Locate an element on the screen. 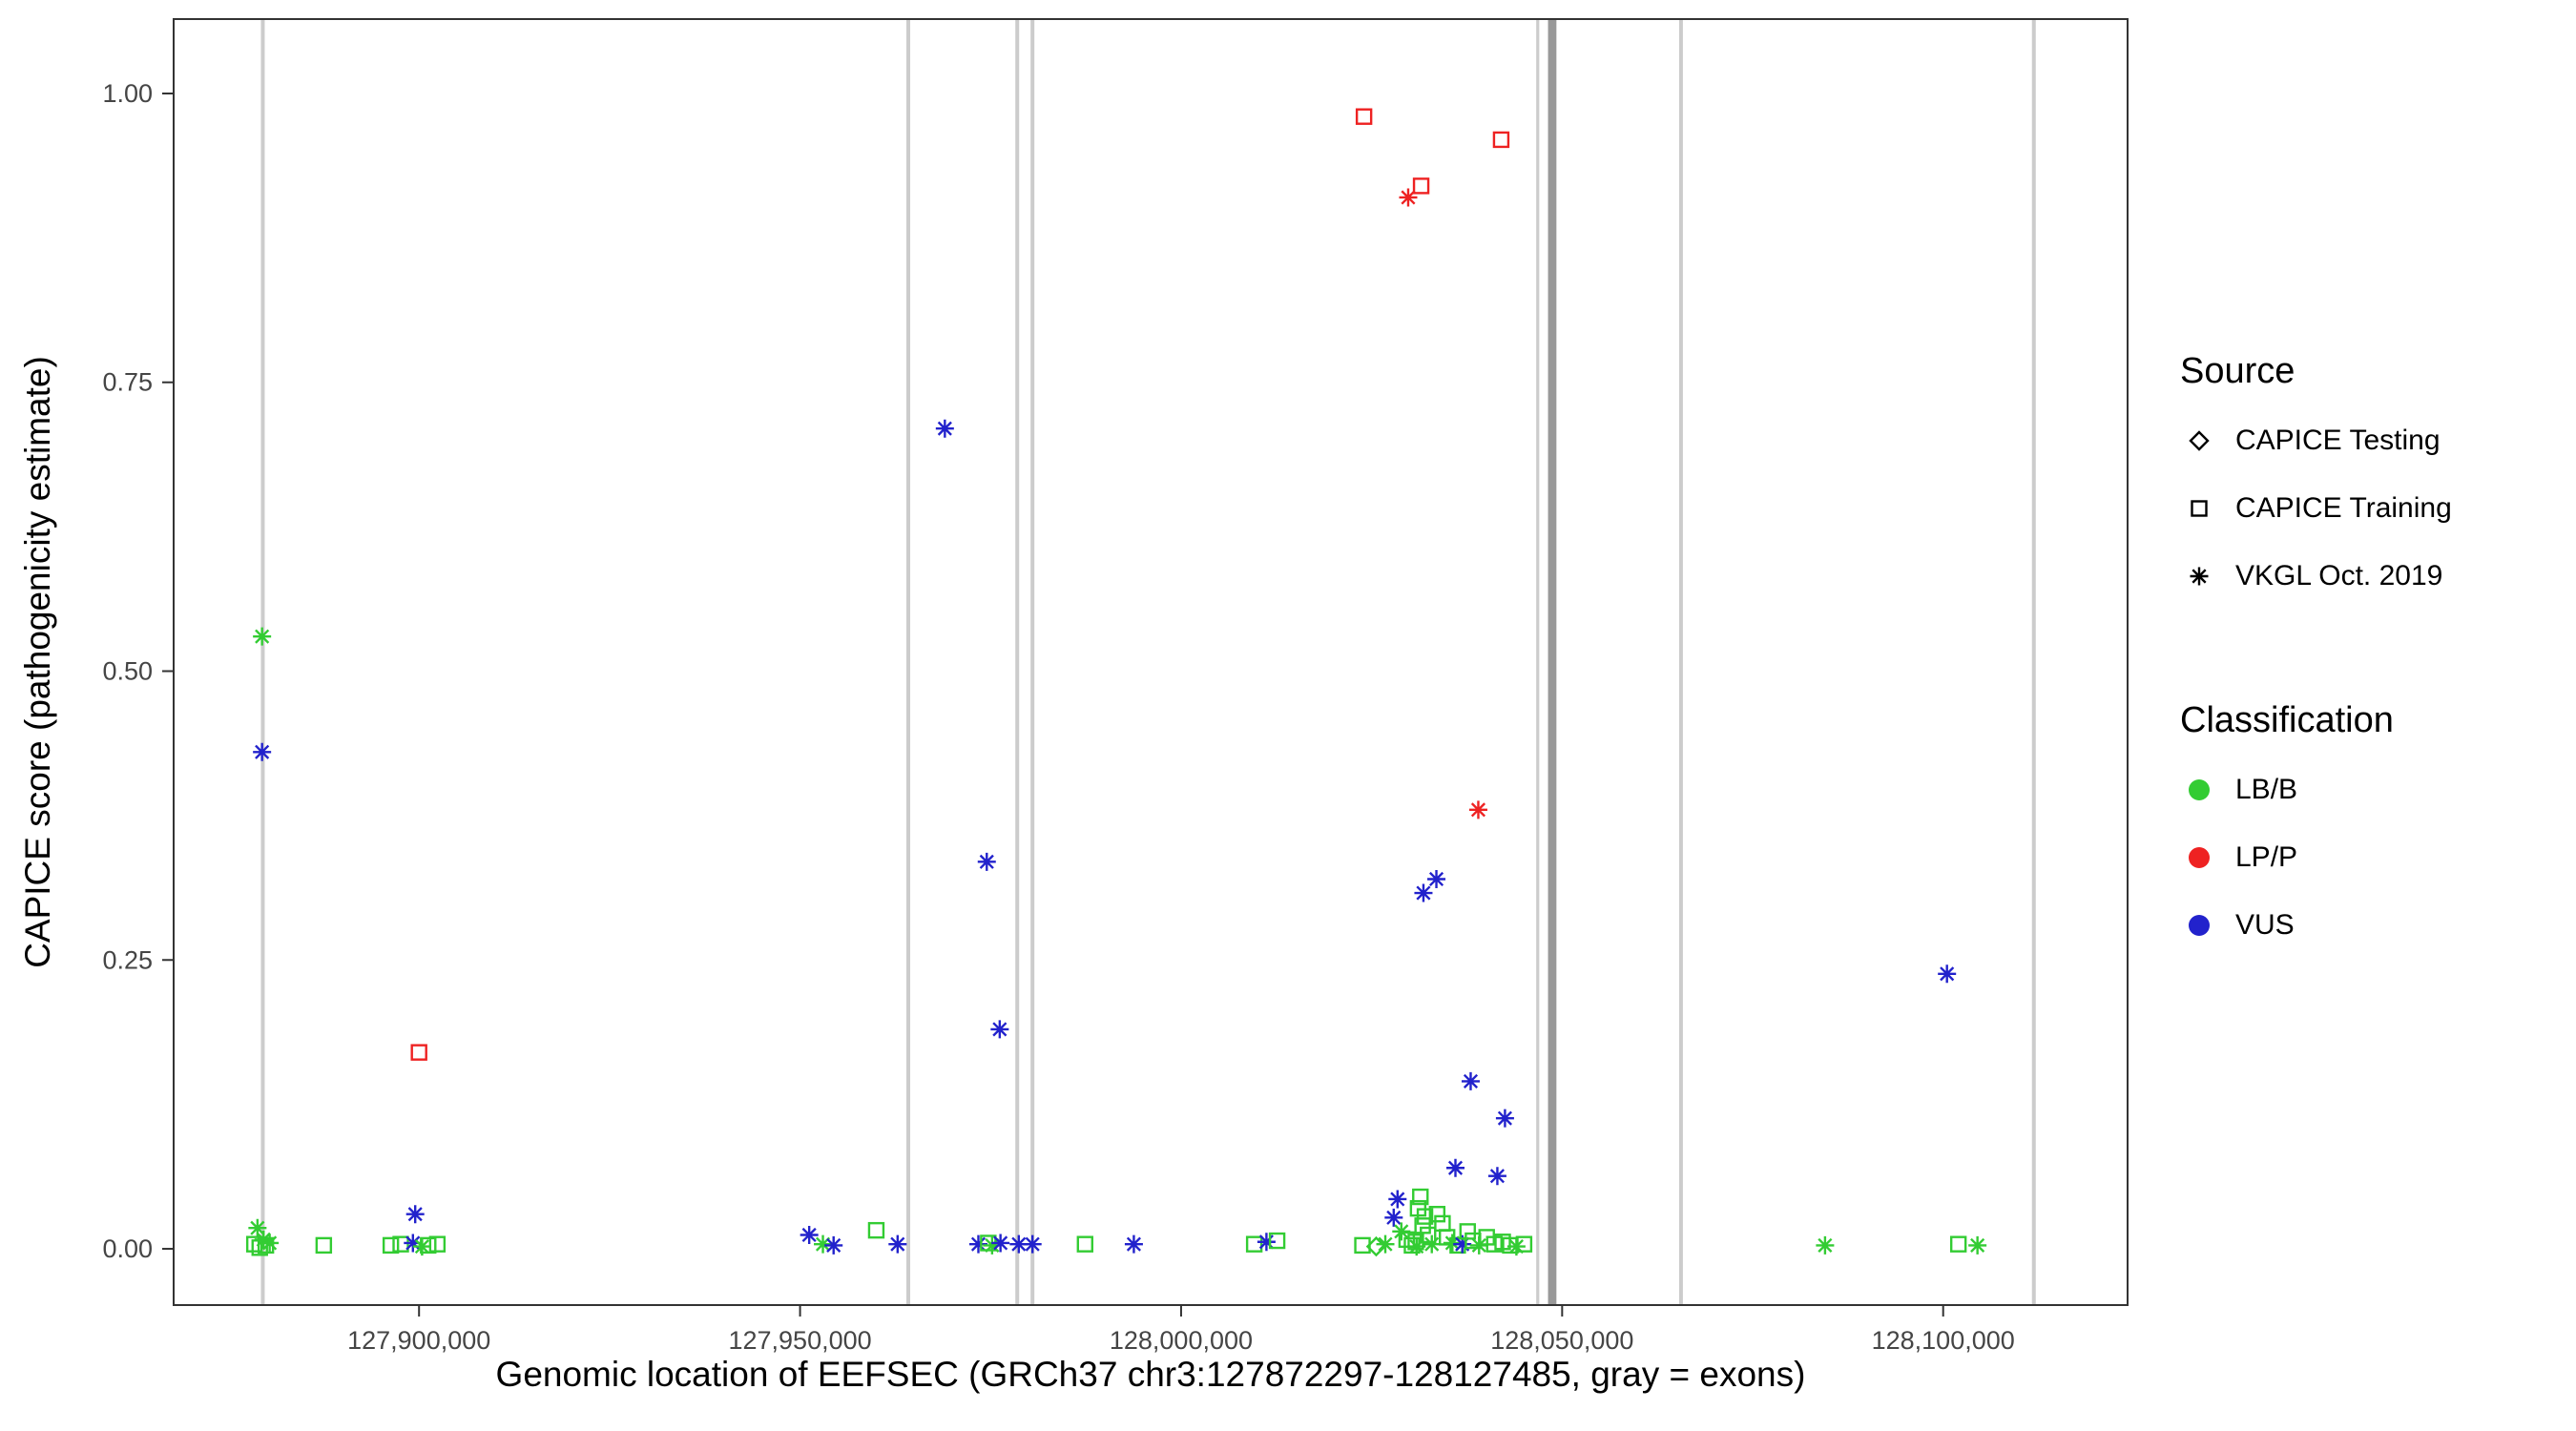 The width and height of the screenshot is (2576, 1431). square-icon is located at coordinates (2199, 508).